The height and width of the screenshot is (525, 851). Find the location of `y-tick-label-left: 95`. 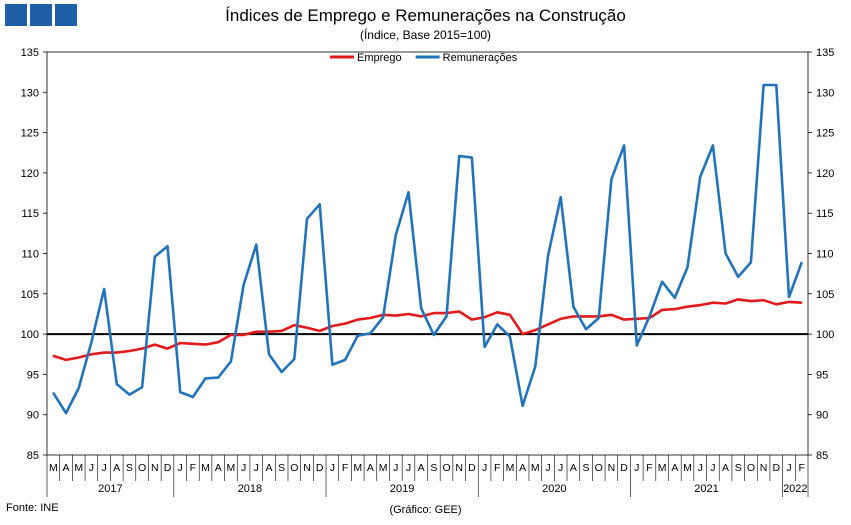

y-tick-label-left: 95 is located at coordinates (33, 375).